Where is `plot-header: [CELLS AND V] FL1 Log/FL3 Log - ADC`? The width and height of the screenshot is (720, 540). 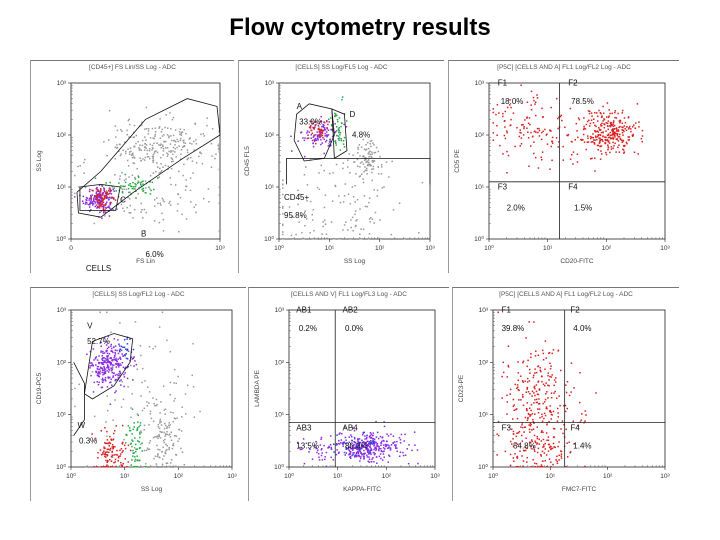
plot-header: [CELLS AND V] FL1 Log/FL3 Log - ADC is located at coordinates (349, 294).